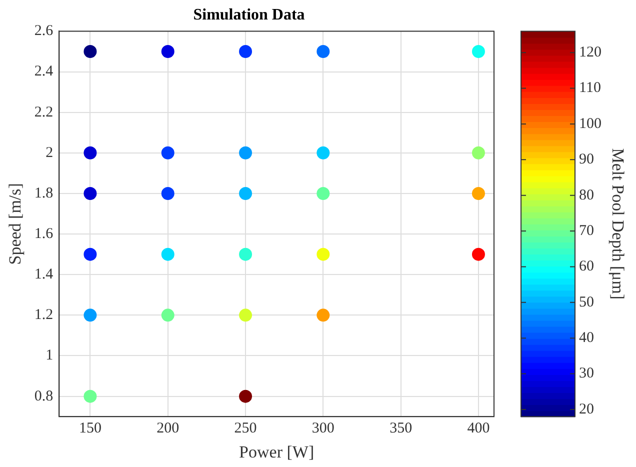 The height and width of the screenshot is (467, 636). Describe the element at coordinates (44, 234) in the screenshot. I see `y-tick-label: 1.6` at that location.